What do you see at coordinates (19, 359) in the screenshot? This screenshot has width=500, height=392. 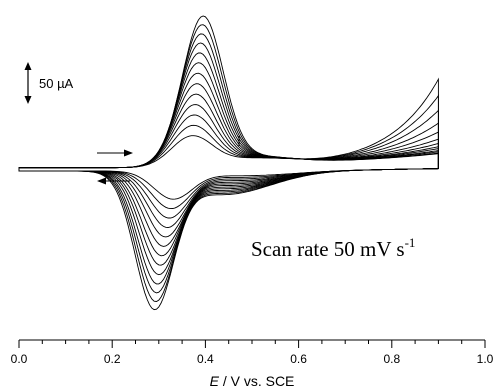 I see `x-tick-label: 0.0` at bounding box center [19, 359].